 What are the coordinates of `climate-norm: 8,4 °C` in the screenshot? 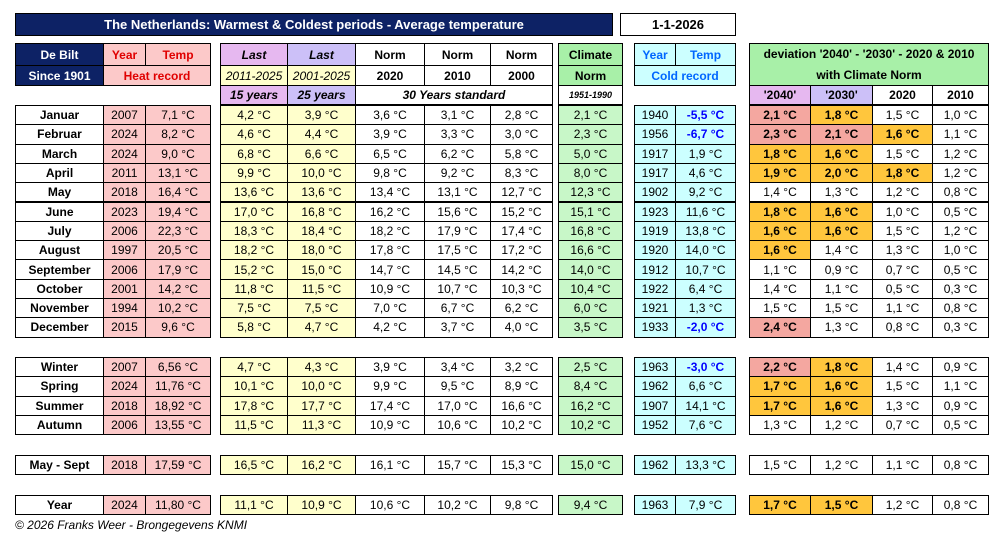 It's located at (590, 386).